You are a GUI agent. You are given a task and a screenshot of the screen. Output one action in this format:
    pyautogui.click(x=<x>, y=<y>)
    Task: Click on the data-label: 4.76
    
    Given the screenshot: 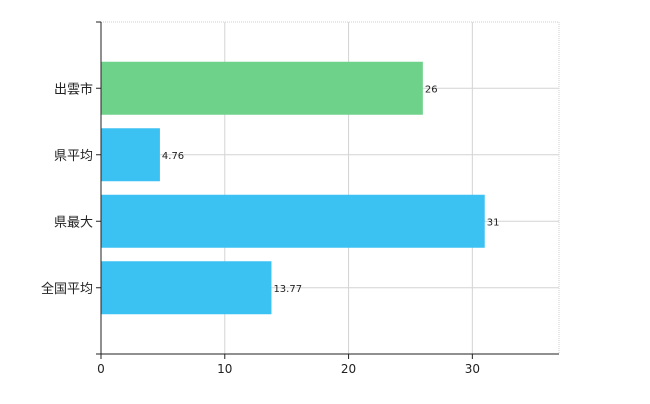 What is the action you would take?
    pyautogui.click(x=173, y=156)
    